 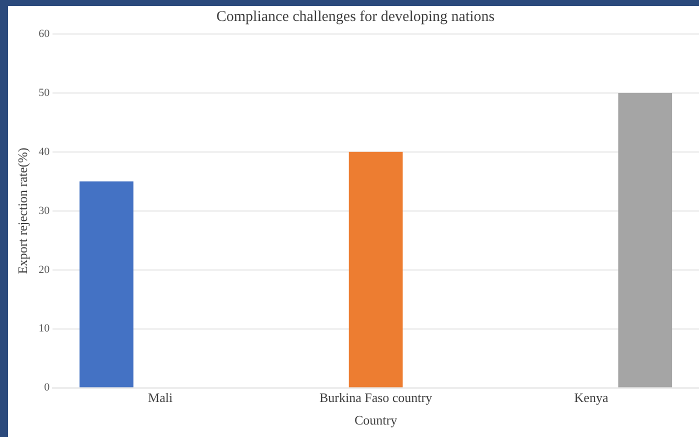 I want to click on x-tick-label: Mali, so click(x=160, y=398).